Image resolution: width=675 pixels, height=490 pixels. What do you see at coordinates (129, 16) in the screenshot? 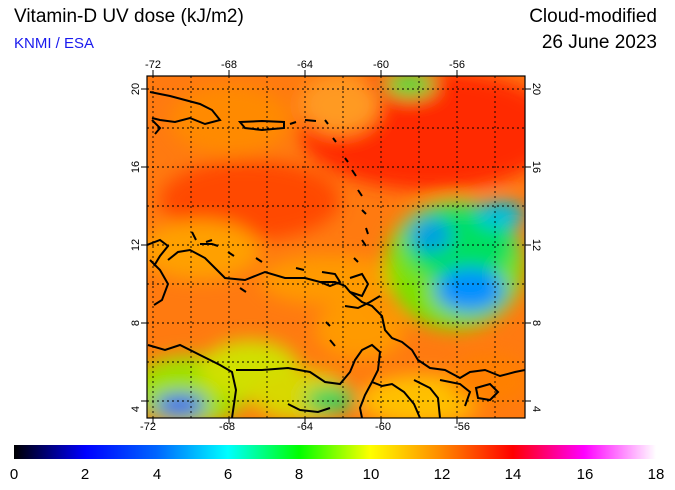
I see `map-title: Vitamin-D UV dose (kJ/m2)` at bounding box center [129, 16].